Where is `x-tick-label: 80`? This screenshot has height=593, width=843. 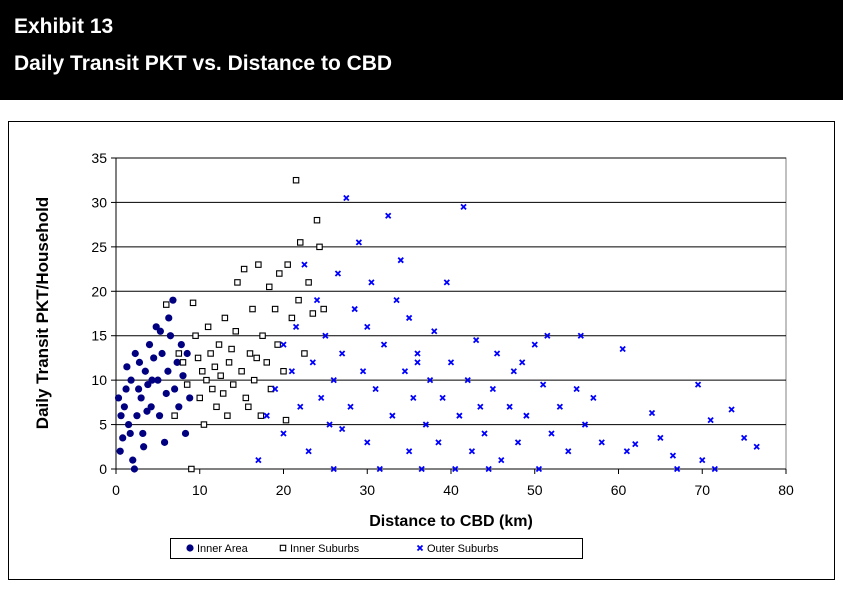
x-tick-label: 80 is located at coordinates (786, 490).